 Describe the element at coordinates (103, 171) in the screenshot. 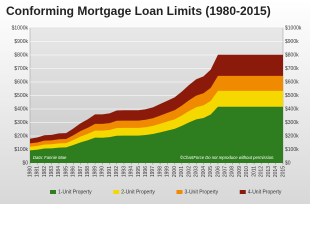

I see `x-tick-label: 1990` at that location.